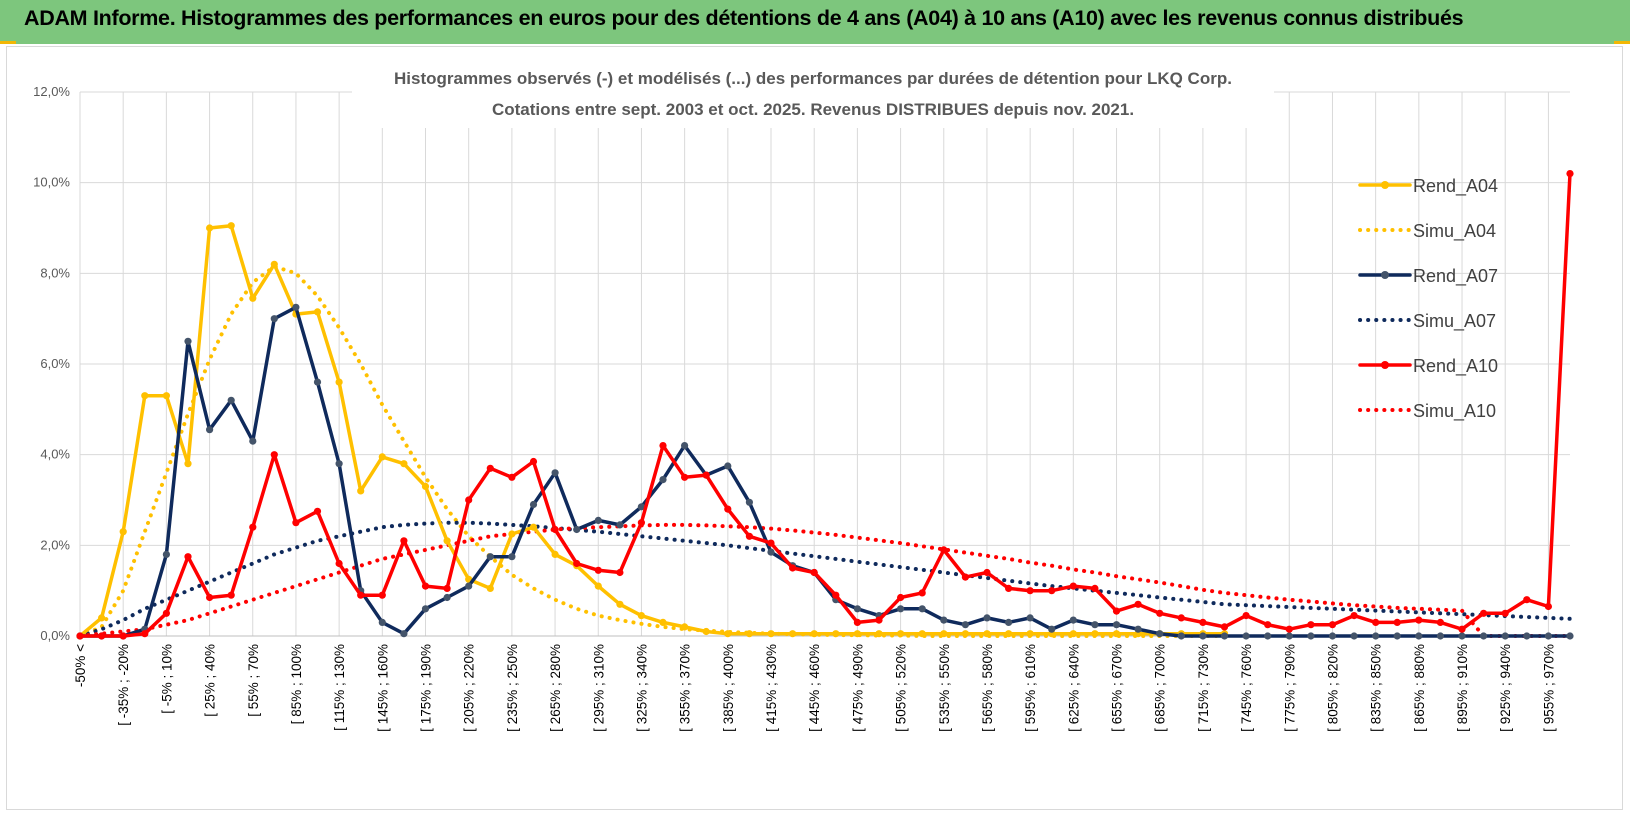 The height and width of the screenshot is (815, 1630). I want to click on legend-label: Simu_A07, so click(1454, 321).